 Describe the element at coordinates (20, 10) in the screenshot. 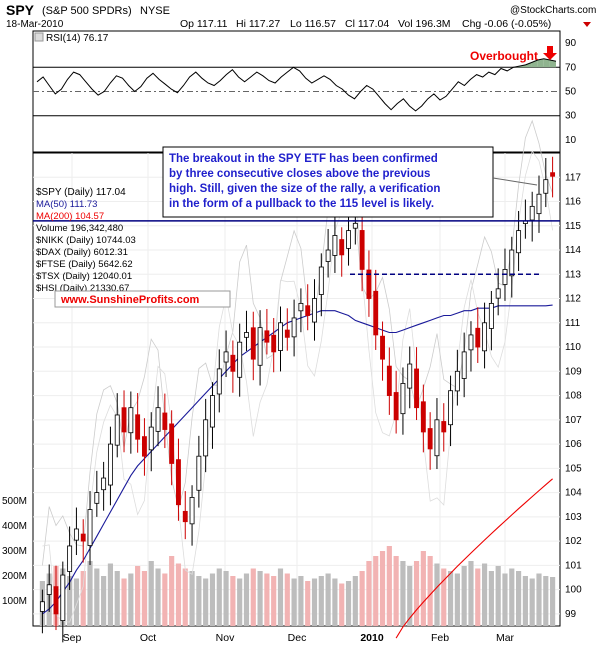

I see `header-symbol: SPY` at that location.